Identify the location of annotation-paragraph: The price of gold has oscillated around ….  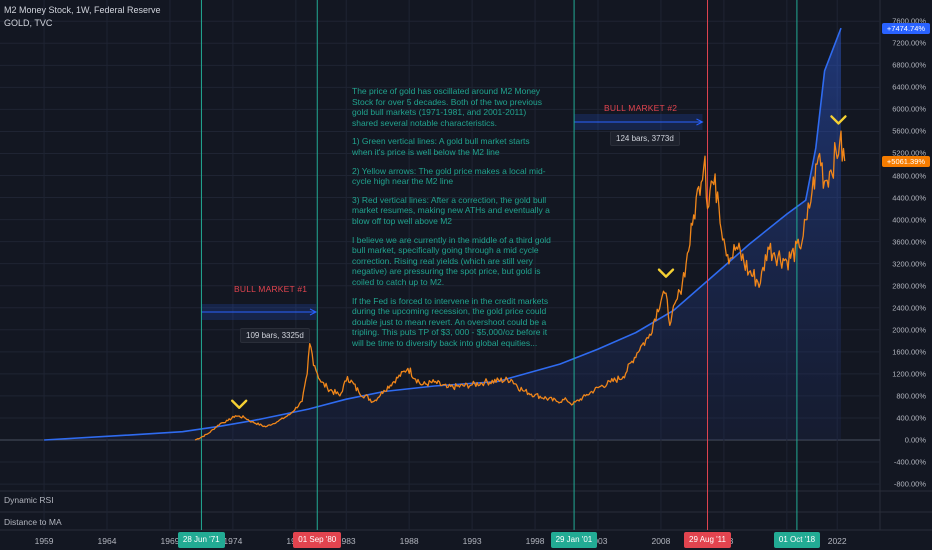
(447, 107).